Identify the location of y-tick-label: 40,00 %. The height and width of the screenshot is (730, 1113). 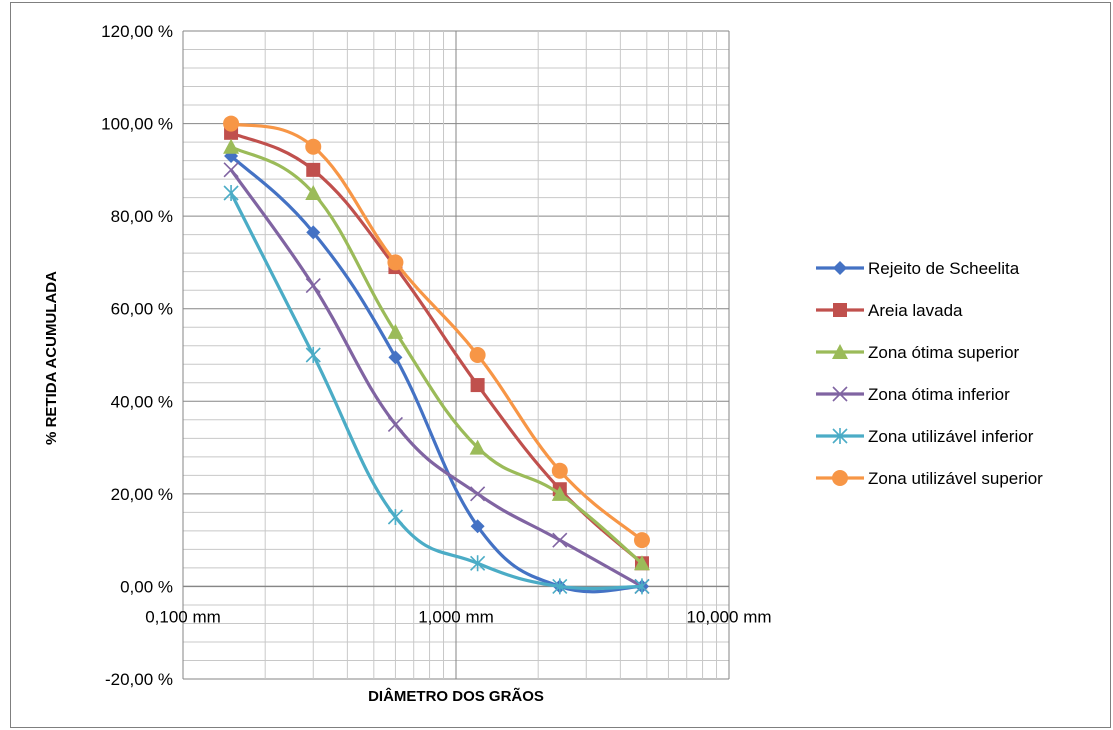
(142, 401).